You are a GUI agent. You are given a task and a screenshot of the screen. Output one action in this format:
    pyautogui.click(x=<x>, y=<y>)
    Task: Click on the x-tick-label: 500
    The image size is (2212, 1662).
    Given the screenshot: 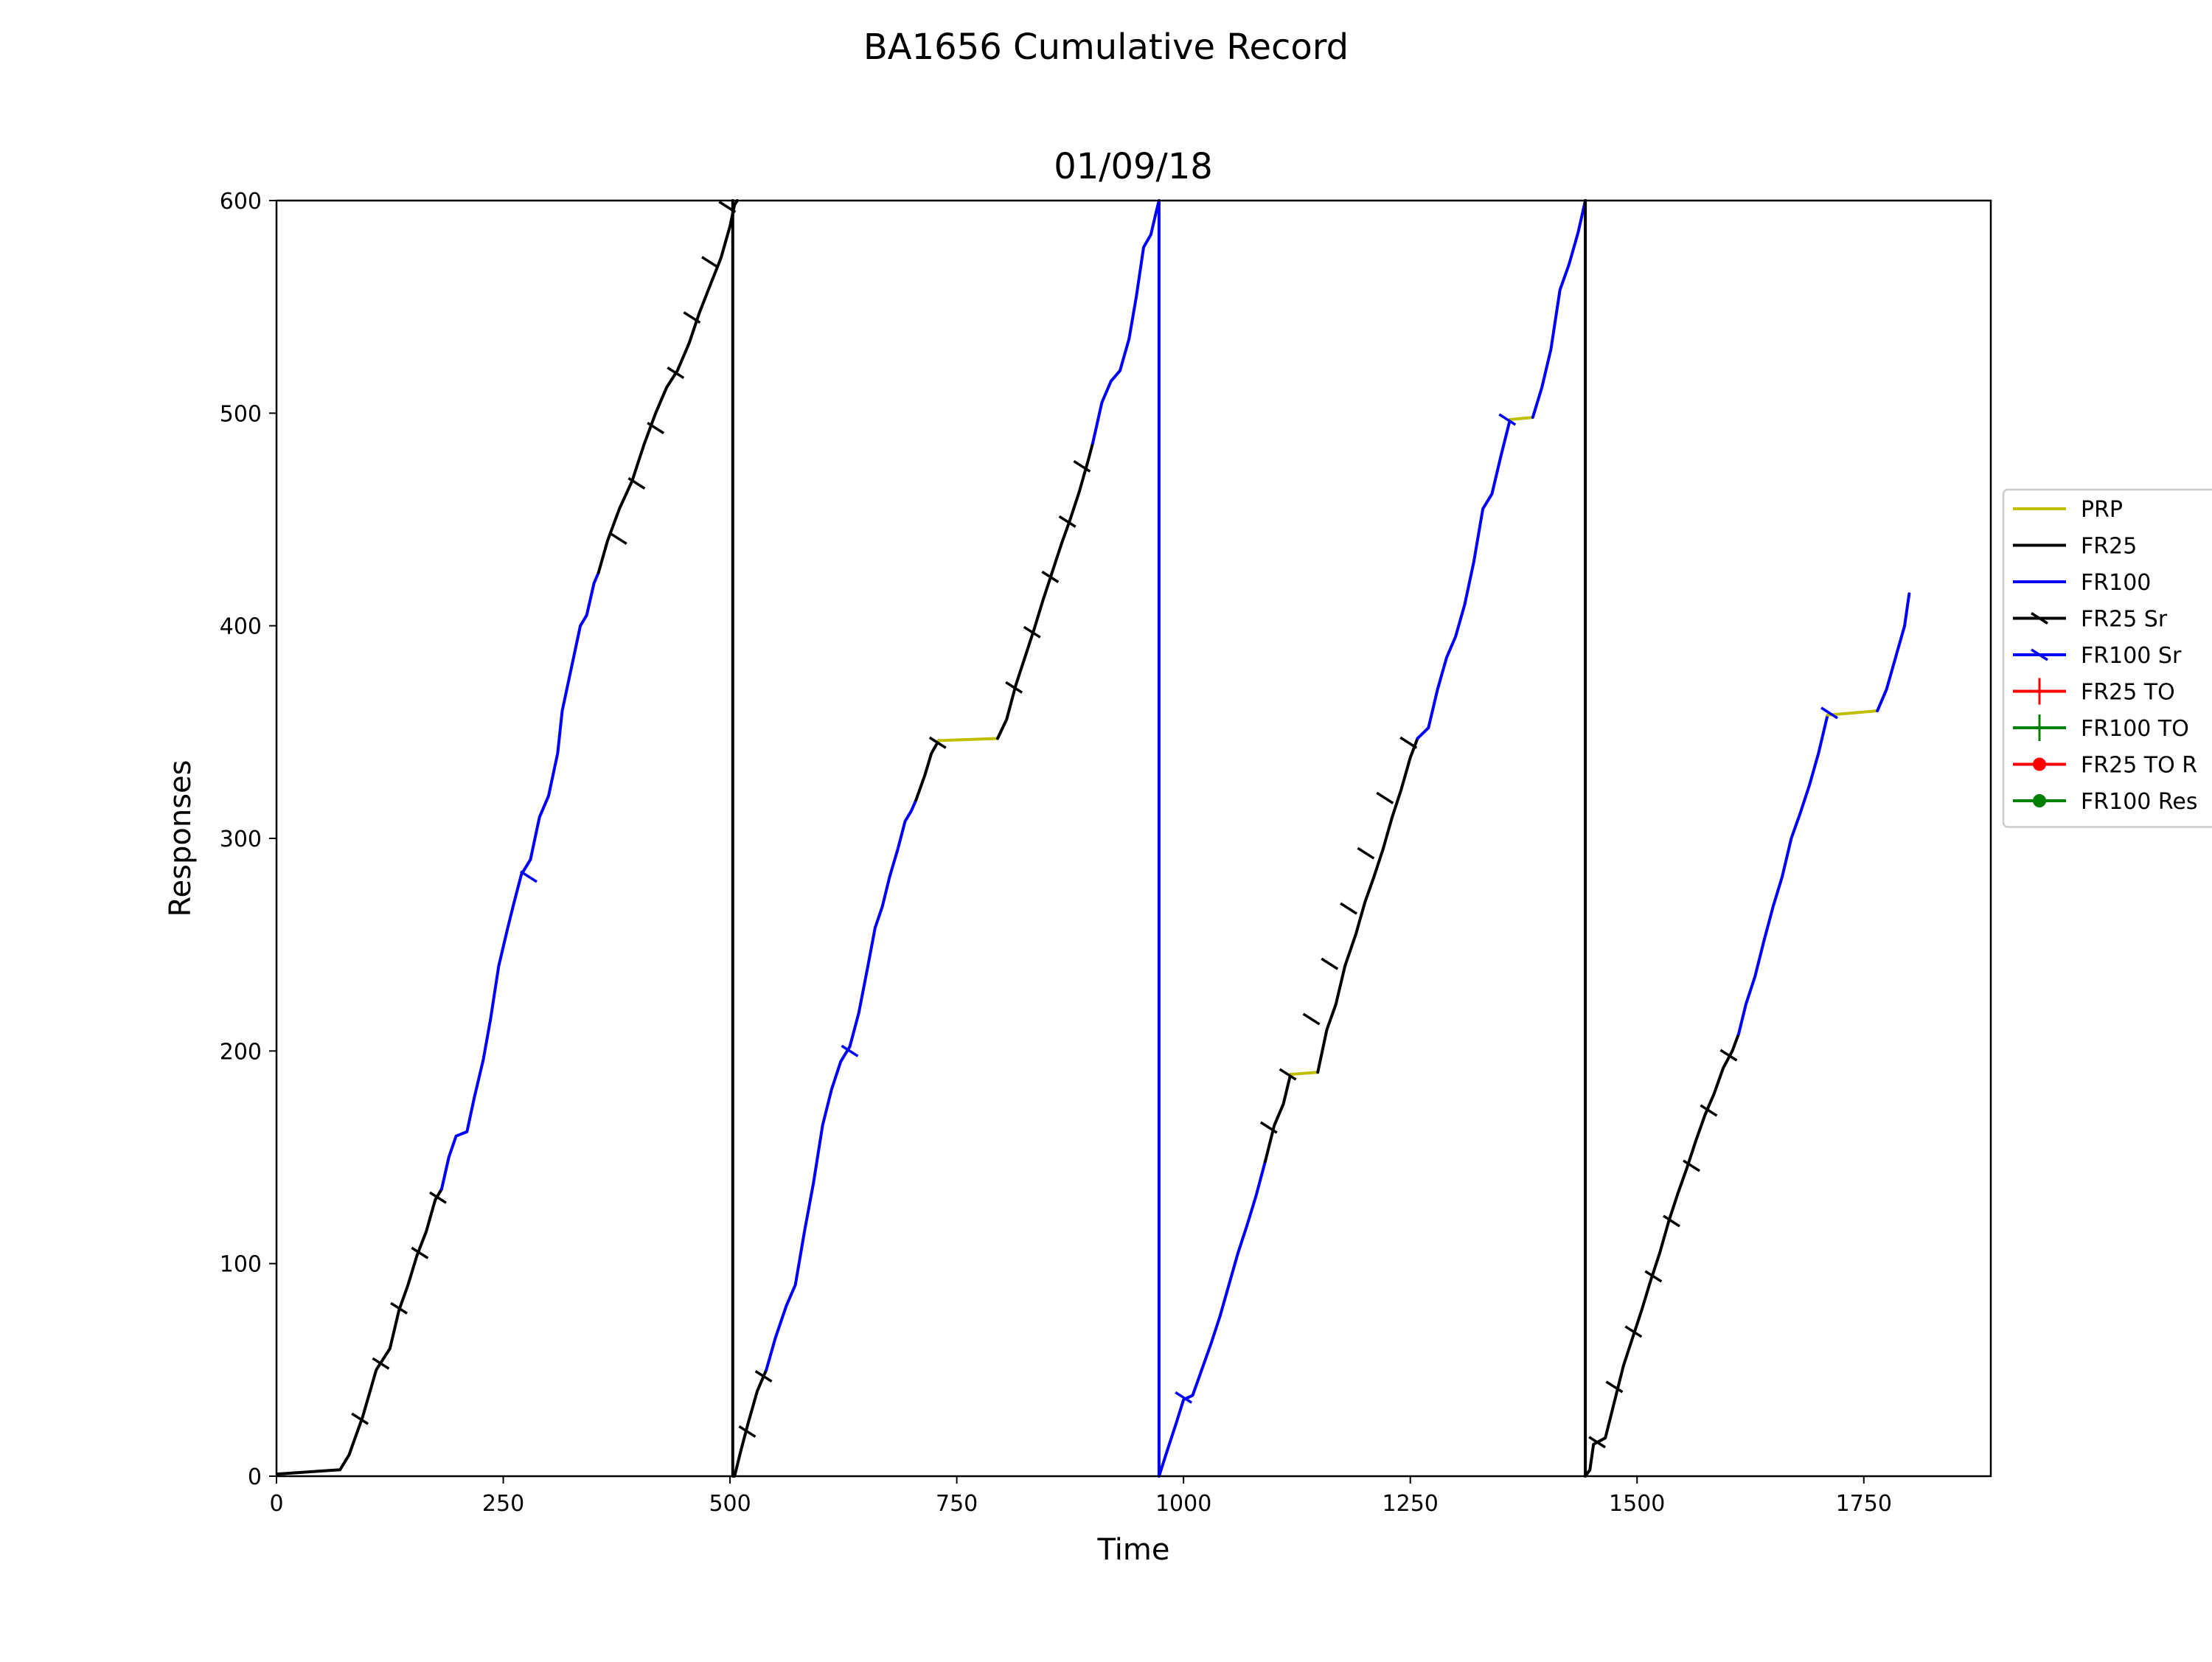 What is the action you would take?
    pyautogui.click(x=730, y=1504)
    